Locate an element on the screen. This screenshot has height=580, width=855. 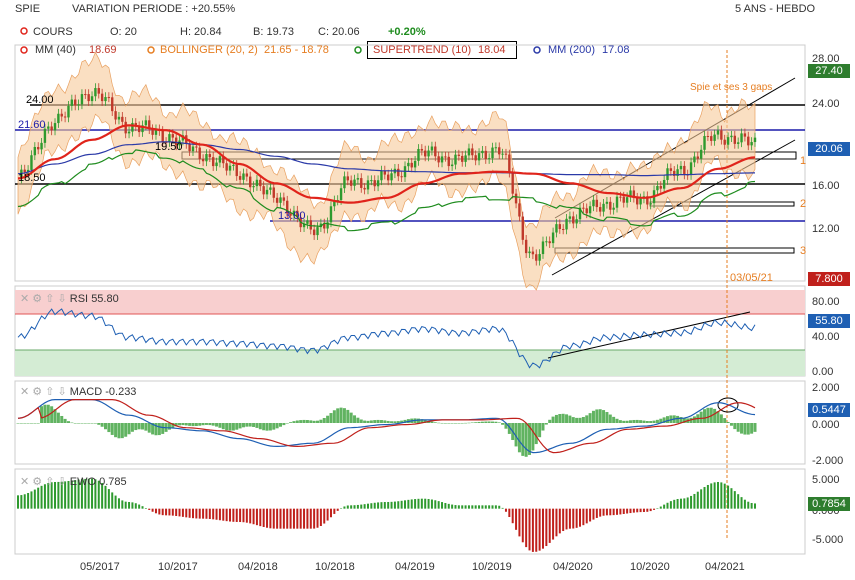
legend-change: +0.20% is located at coordinates (407, 32).